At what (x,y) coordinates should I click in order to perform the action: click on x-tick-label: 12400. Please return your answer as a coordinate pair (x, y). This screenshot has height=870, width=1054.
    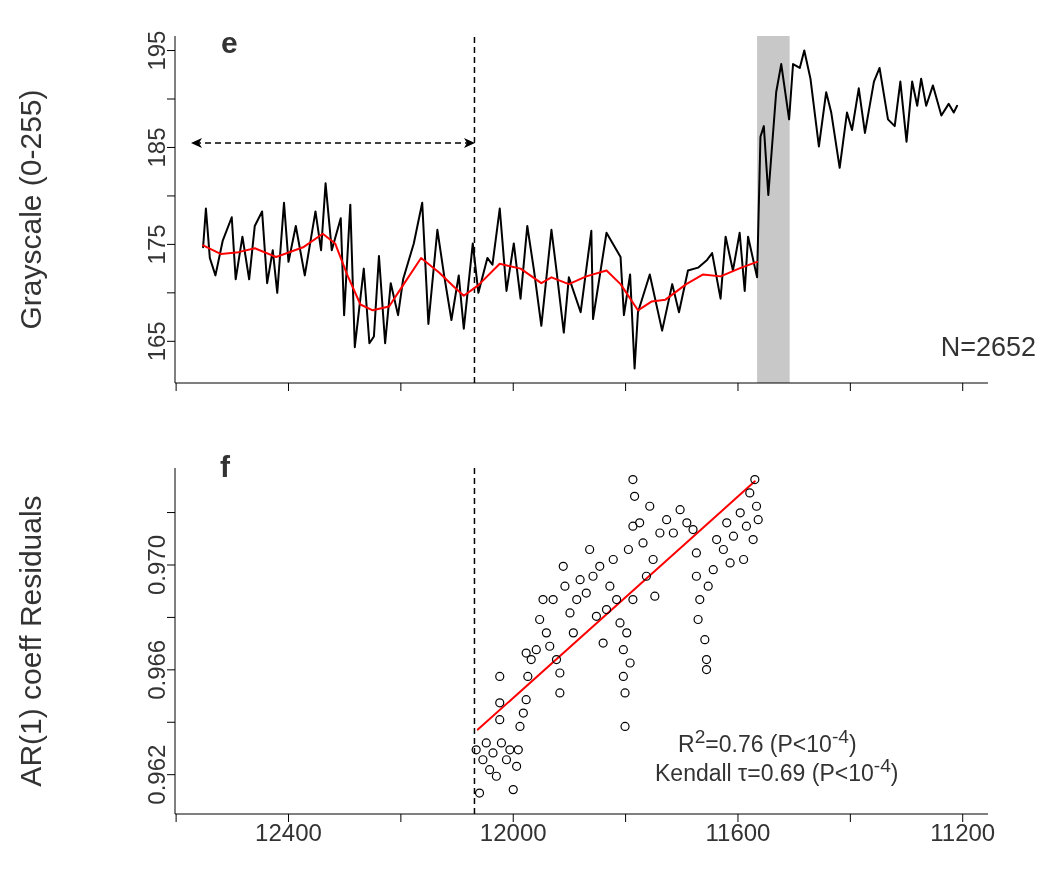
    Looking at the image, I should click on (288, 833).